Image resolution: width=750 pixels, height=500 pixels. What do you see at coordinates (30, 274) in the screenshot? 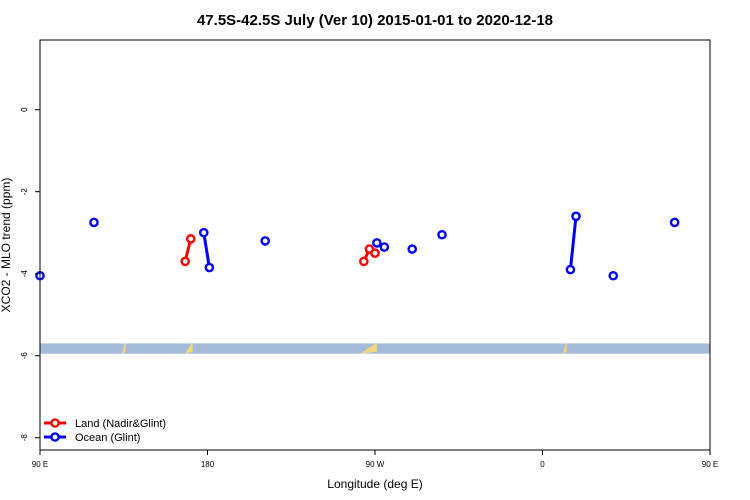
I see `y-axis-ticks: 0 -2 -4 -6 -8` at bounding box center [30, 274].